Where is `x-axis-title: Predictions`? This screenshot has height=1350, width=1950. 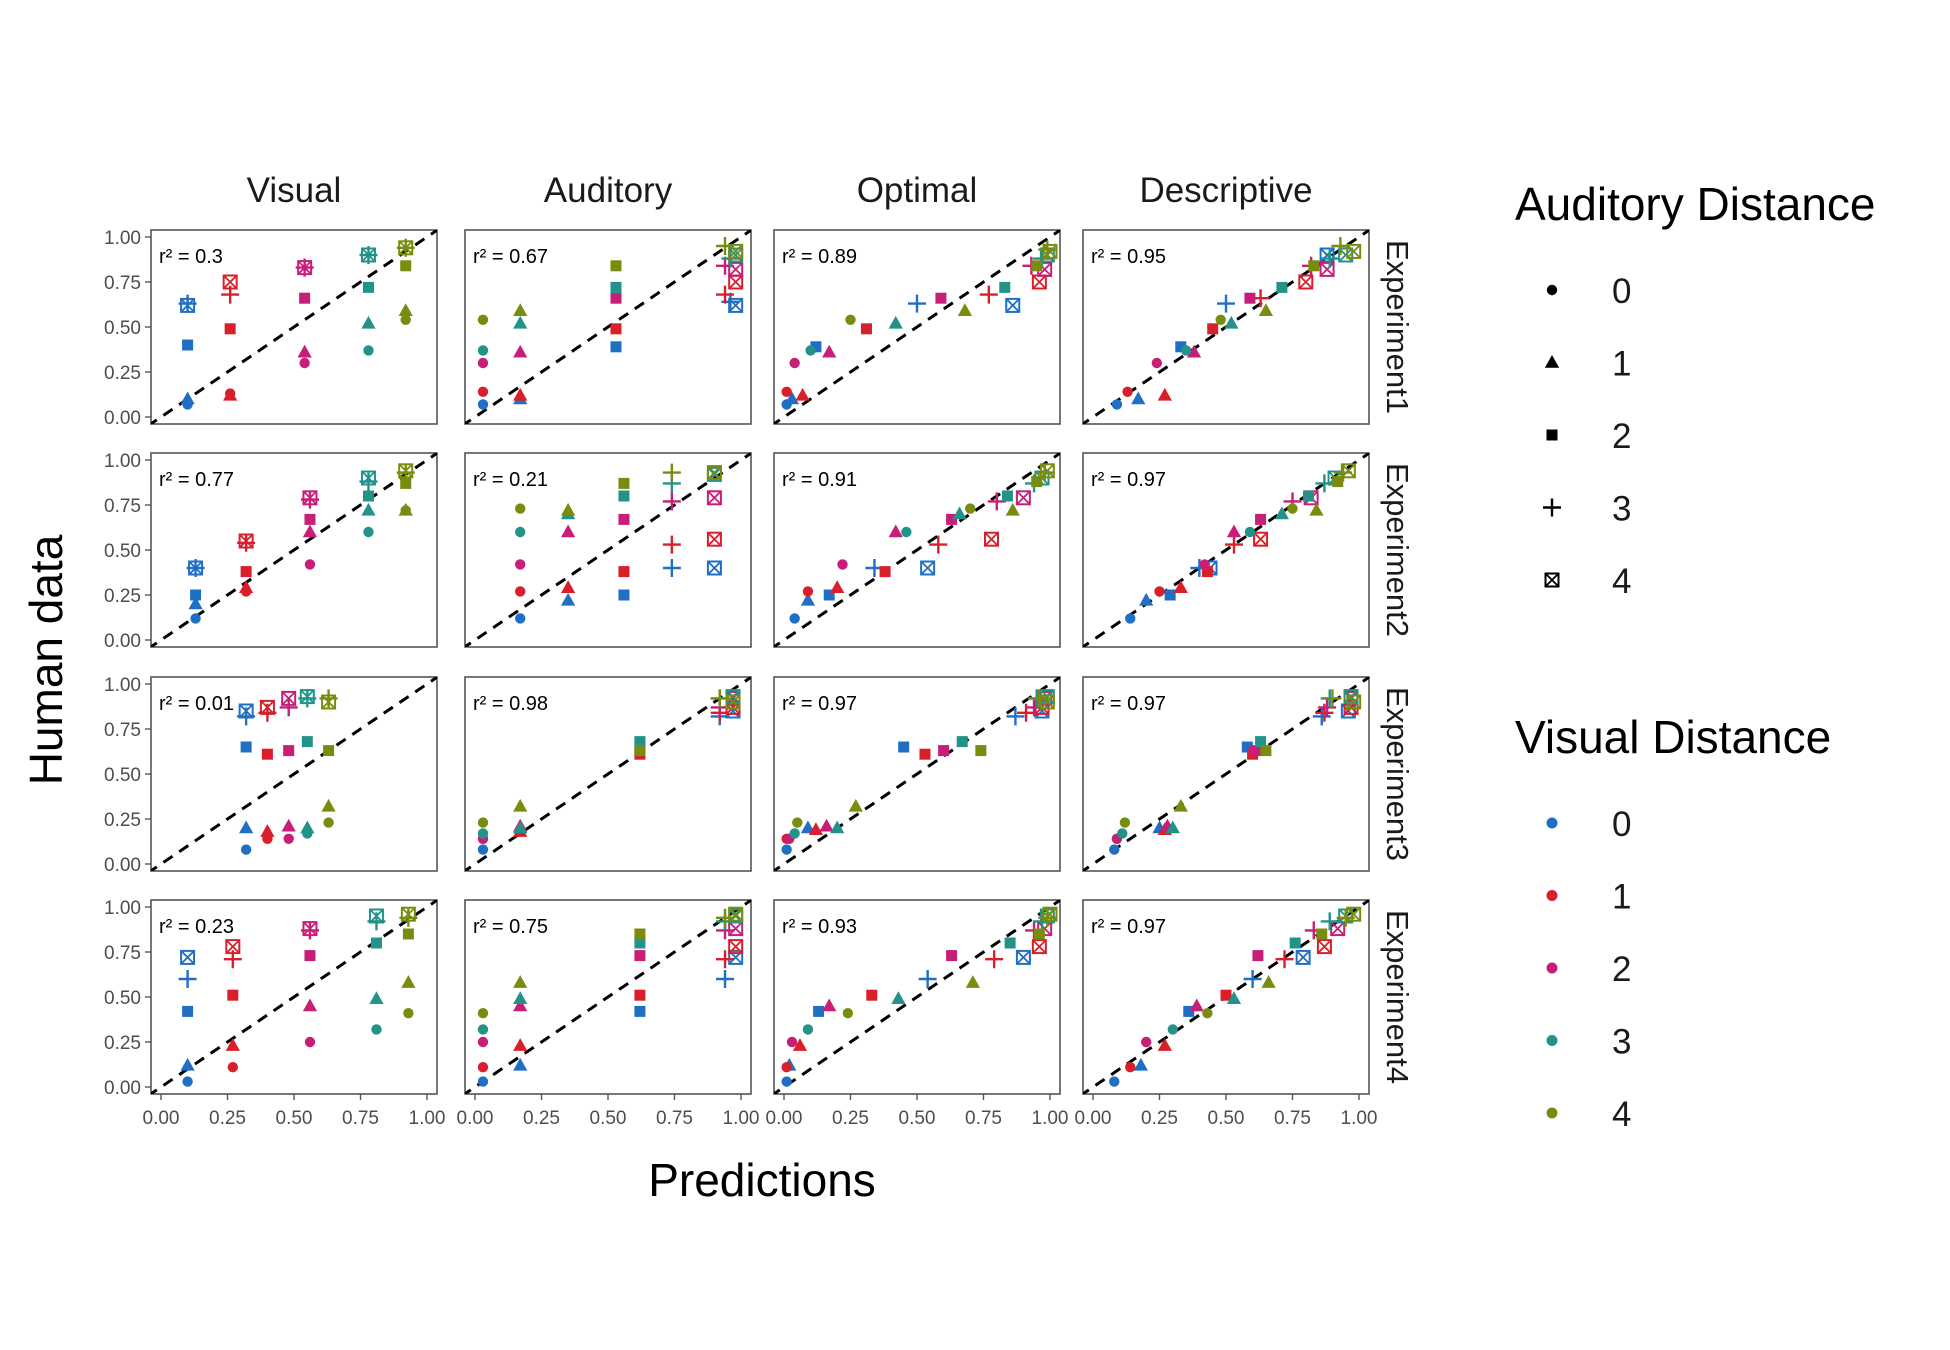 x-axis-title: Predictions is located at coordinates (762, 1180).